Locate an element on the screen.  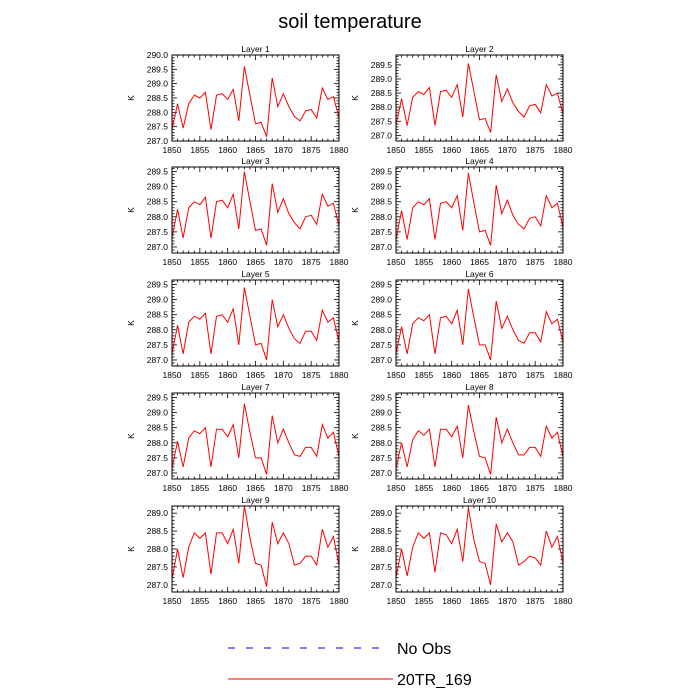
y-axis-label-layer-10: K is located at coordinates (355, 549).